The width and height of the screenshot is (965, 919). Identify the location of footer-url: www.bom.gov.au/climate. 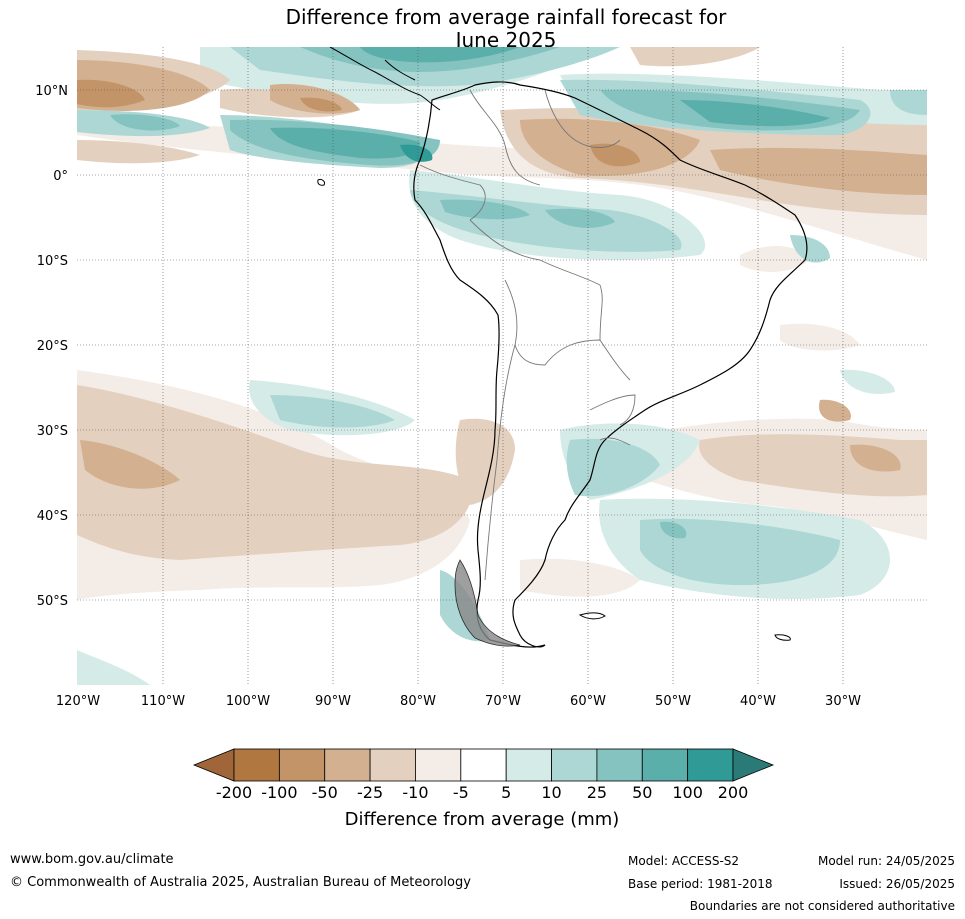
(92, 859).